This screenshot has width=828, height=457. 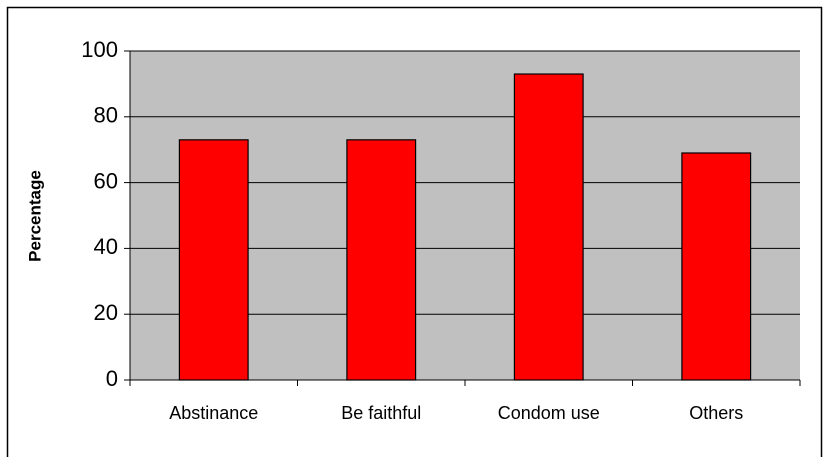 I want to click on x-tick-label: Be faithful, so click(x=381, y=413).